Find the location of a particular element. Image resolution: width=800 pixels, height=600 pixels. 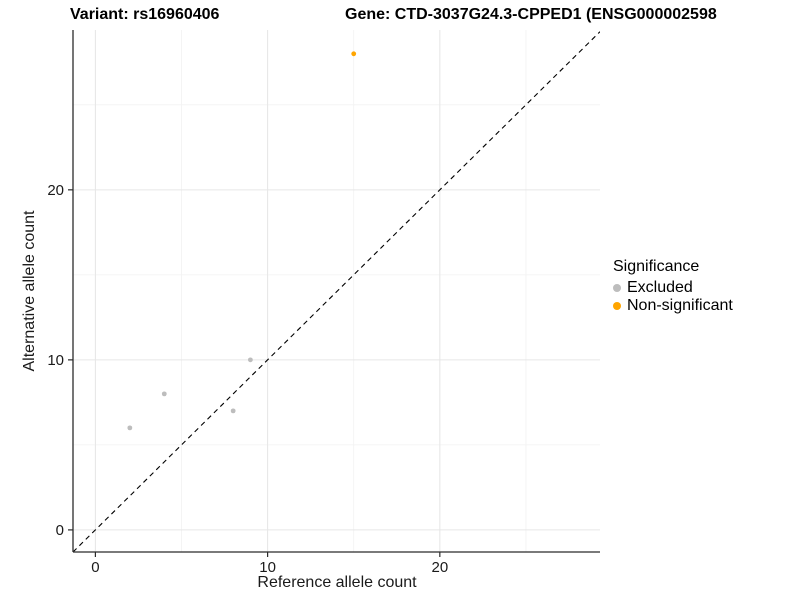

y-axis-label: Alternative allele count is located at coordinates (29, 291).